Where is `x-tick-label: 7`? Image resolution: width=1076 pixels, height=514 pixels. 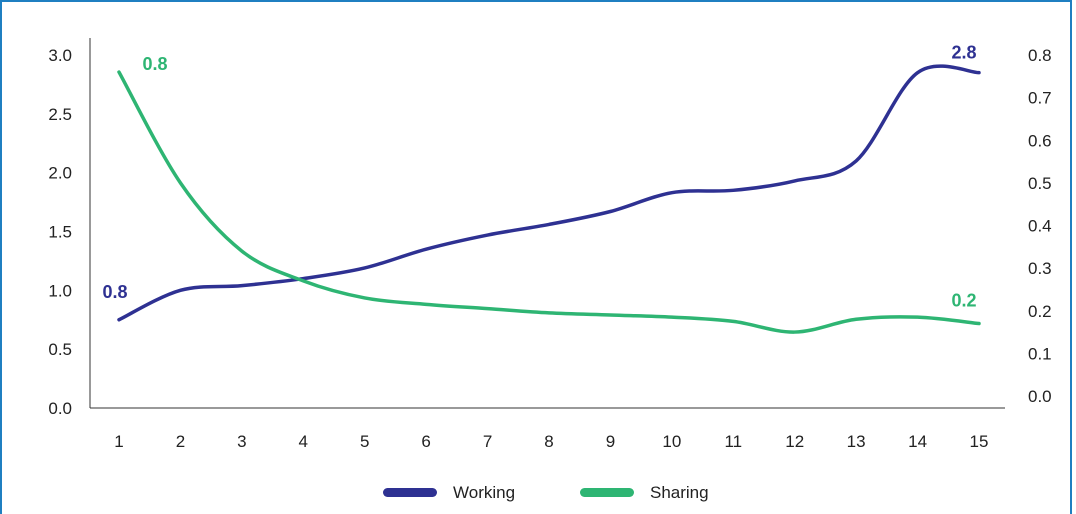
x-tick-label: 7 is located at coordinates (487, 441).